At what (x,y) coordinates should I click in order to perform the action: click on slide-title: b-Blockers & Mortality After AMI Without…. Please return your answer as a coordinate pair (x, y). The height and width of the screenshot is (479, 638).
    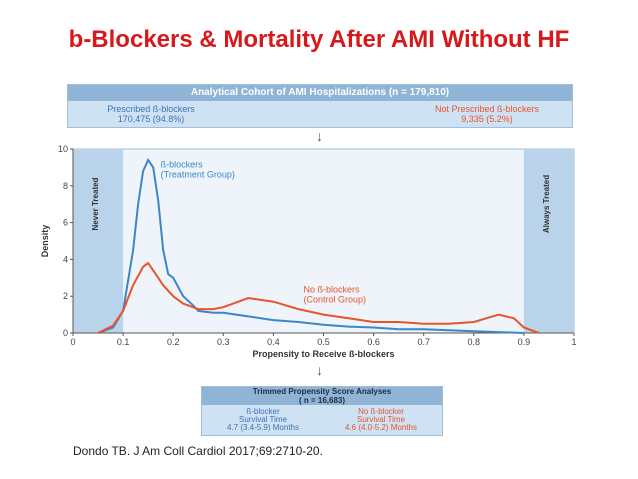
    Looking at the image, I should click on (319, 39).